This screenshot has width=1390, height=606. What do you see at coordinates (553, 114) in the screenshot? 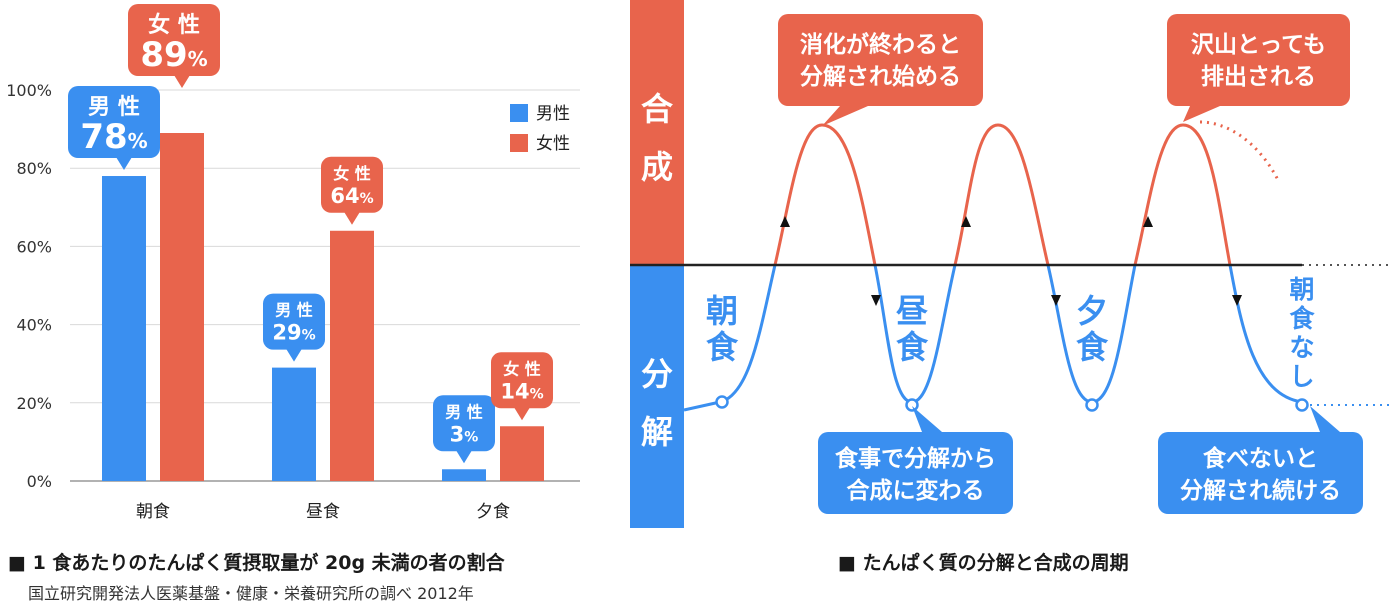
I see `legend-label: 男性` at bounding box center [553, 114].